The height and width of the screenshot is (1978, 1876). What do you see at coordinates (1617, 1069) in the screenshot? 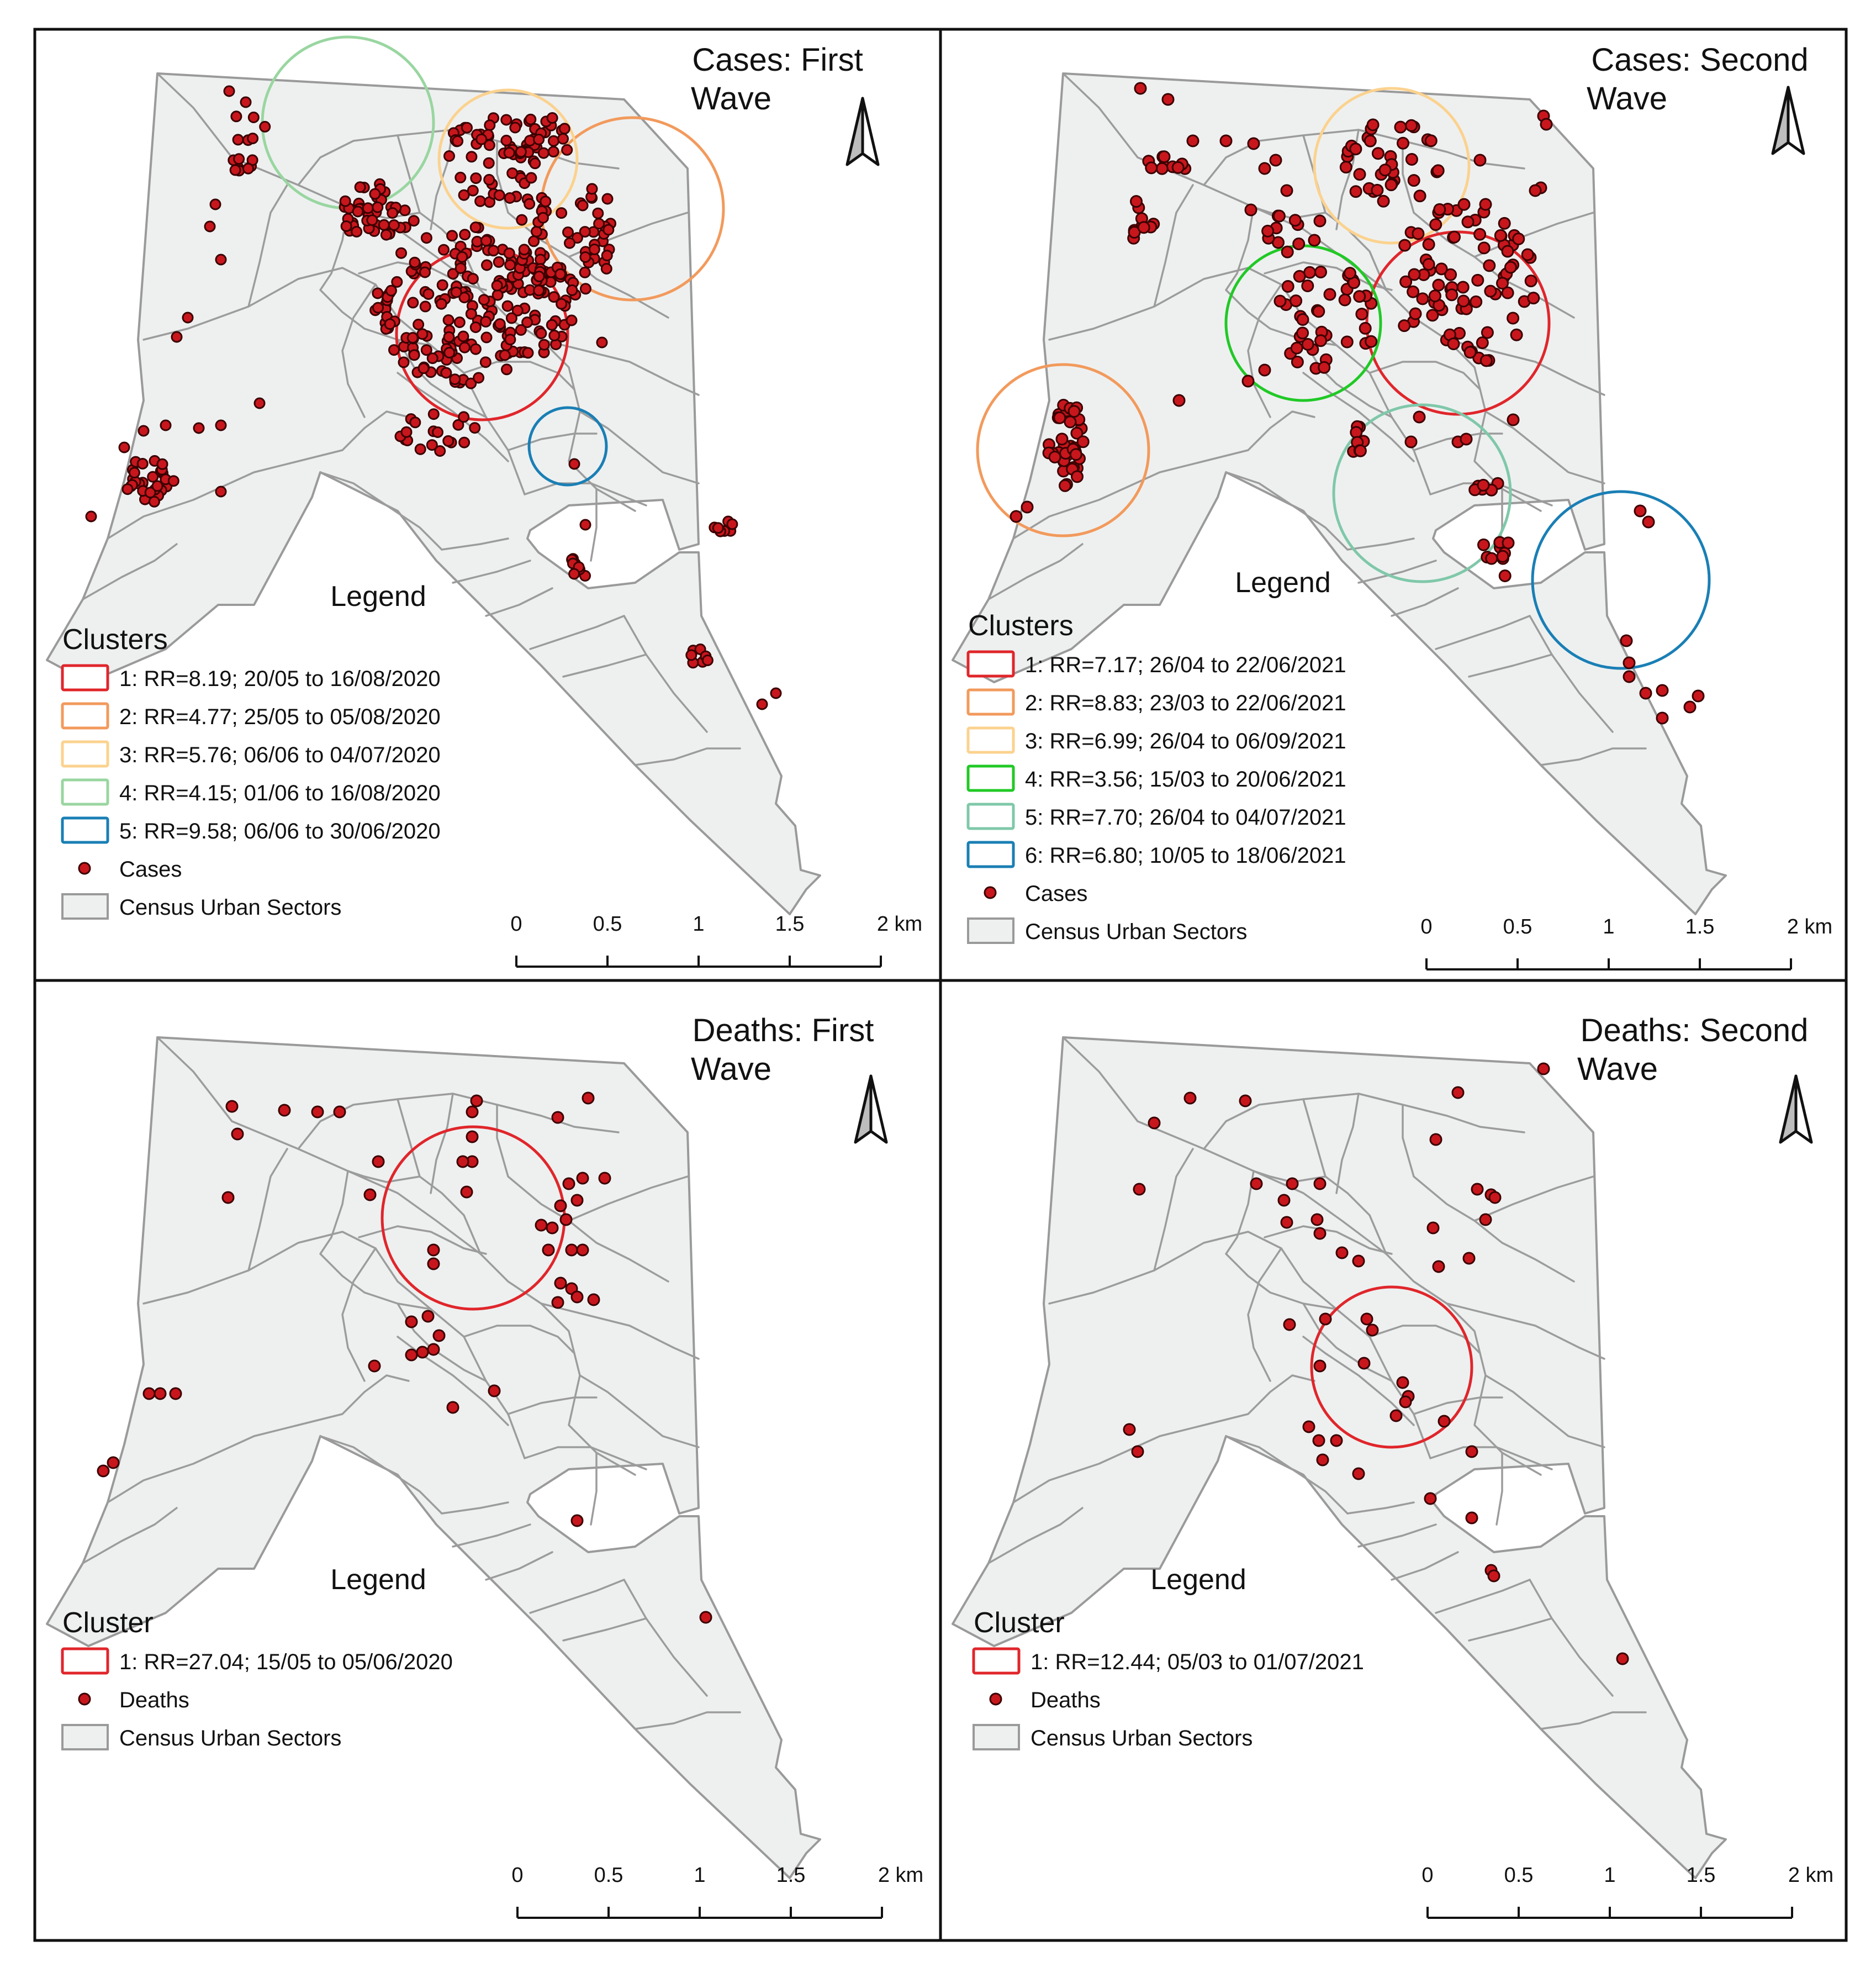
I see `panel-title-line2: Wave` at bounding box center [1617, 1069].